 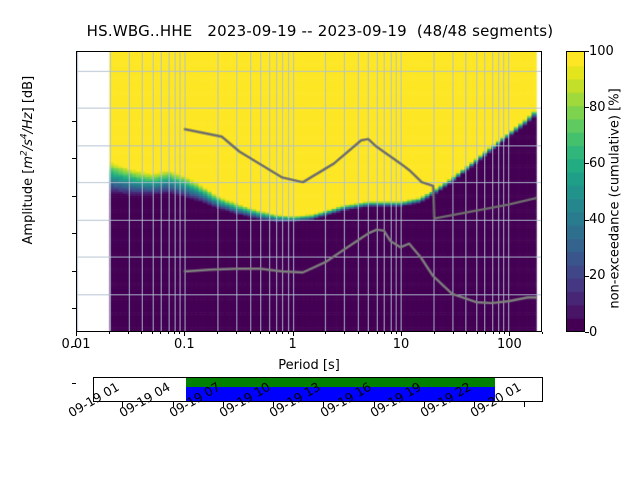 What do you see at coordinates (76, 344) in the screenshot?
I see `x-tick-label: 0.01` at bounding box center [76, 344].